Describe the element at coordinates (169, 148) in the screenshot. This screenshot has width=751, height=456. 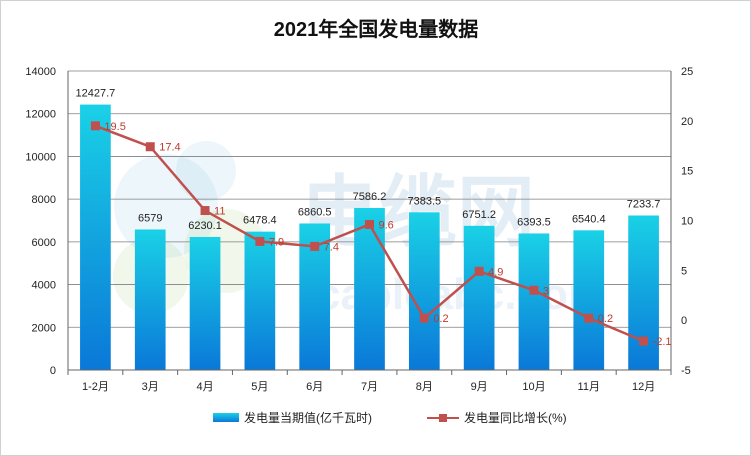
I see `line-data-label: 17.4` at that location.